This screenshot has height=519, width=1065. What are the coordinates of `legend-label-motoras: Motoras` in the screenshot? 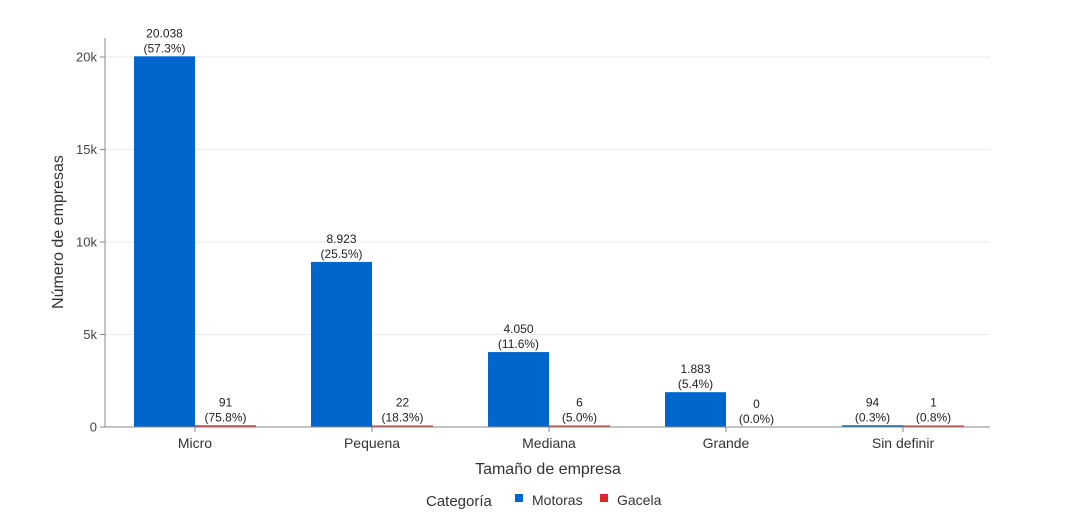 It's located at (557, 500).